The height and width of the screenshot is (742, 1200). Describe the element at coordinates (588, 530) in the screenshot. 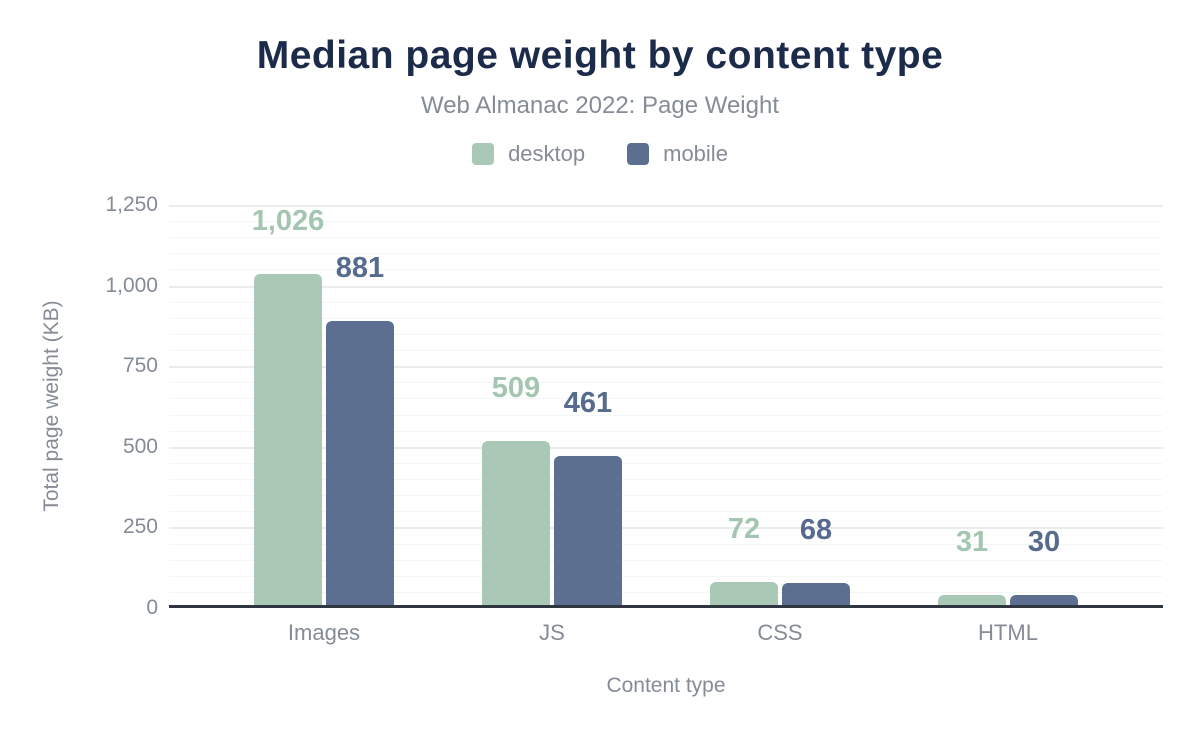

I see `bar-mobile-js` at that location.